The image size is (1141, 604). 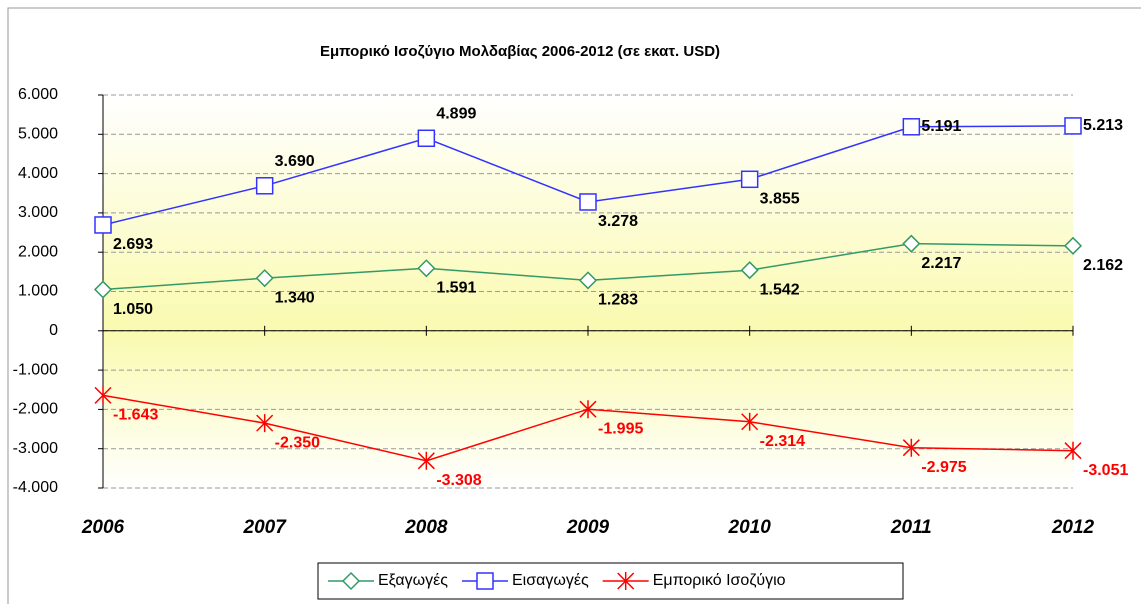 I want to click on data-label: 1.283, so click(x=618, y=300).